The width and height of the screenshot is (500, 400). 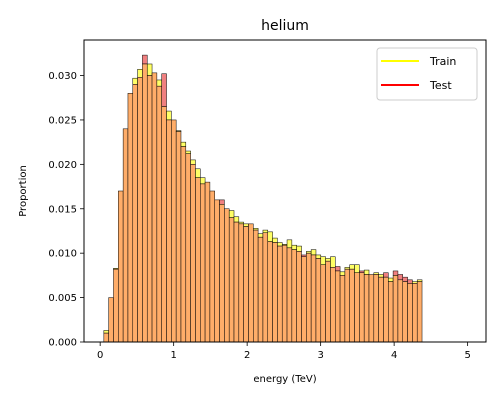 What do you see at coordinates (173, 355) in the screenshot?
I see `x-tick-label: 1` at bounding box center [173, 355].